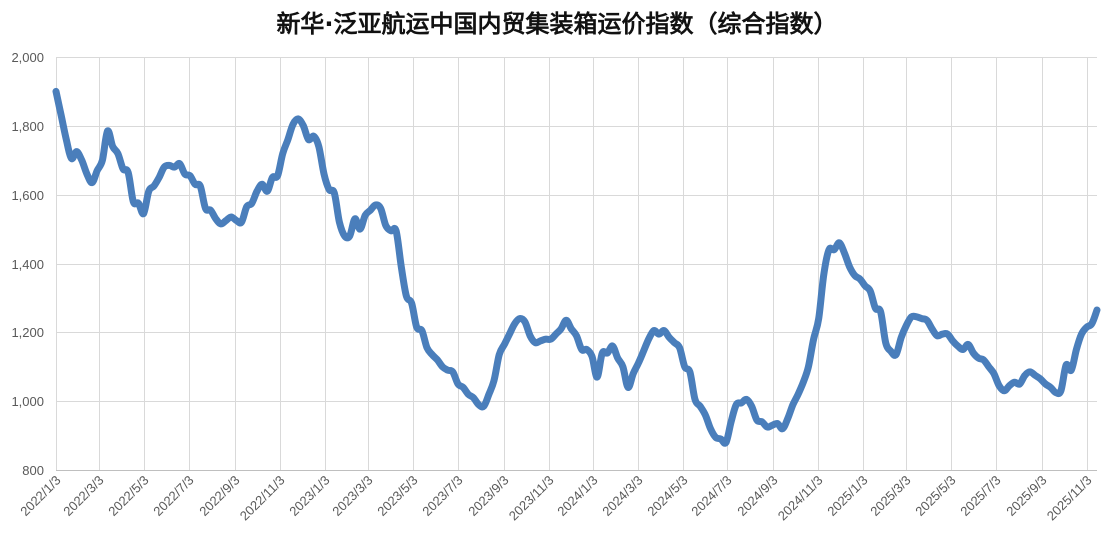  Describe the element at coordinates (83, 496) in the screenshot. I see `x-tick-label: 2022/3/3` at that location.